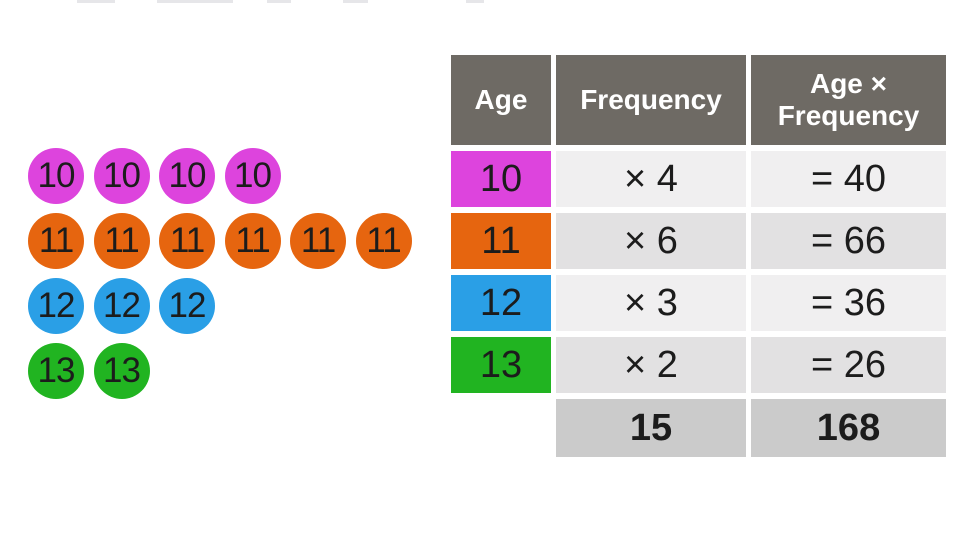 The height and width of the screenshot is (549, 976). Describe the element at coordinates (501, 100) in the screenshot. I see `table-header-age: Age` at that location.